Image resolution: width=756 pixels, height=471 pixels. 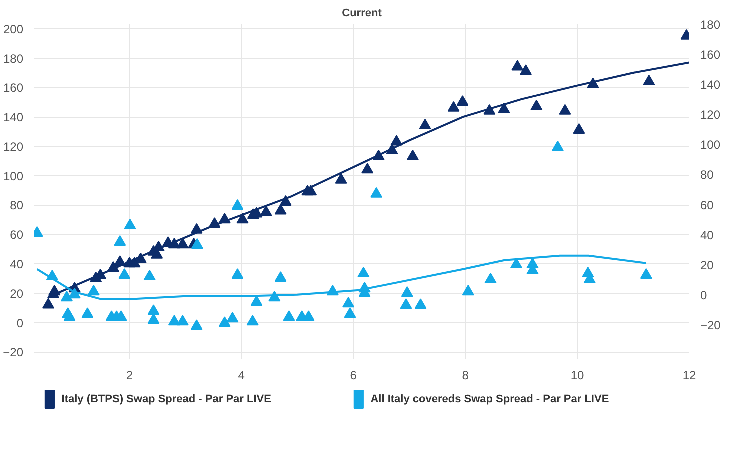 What do you see at coordinates (707, 205) in the screenshot?
I see `y2-tick-label: 60` at bounding box center [707, 205].